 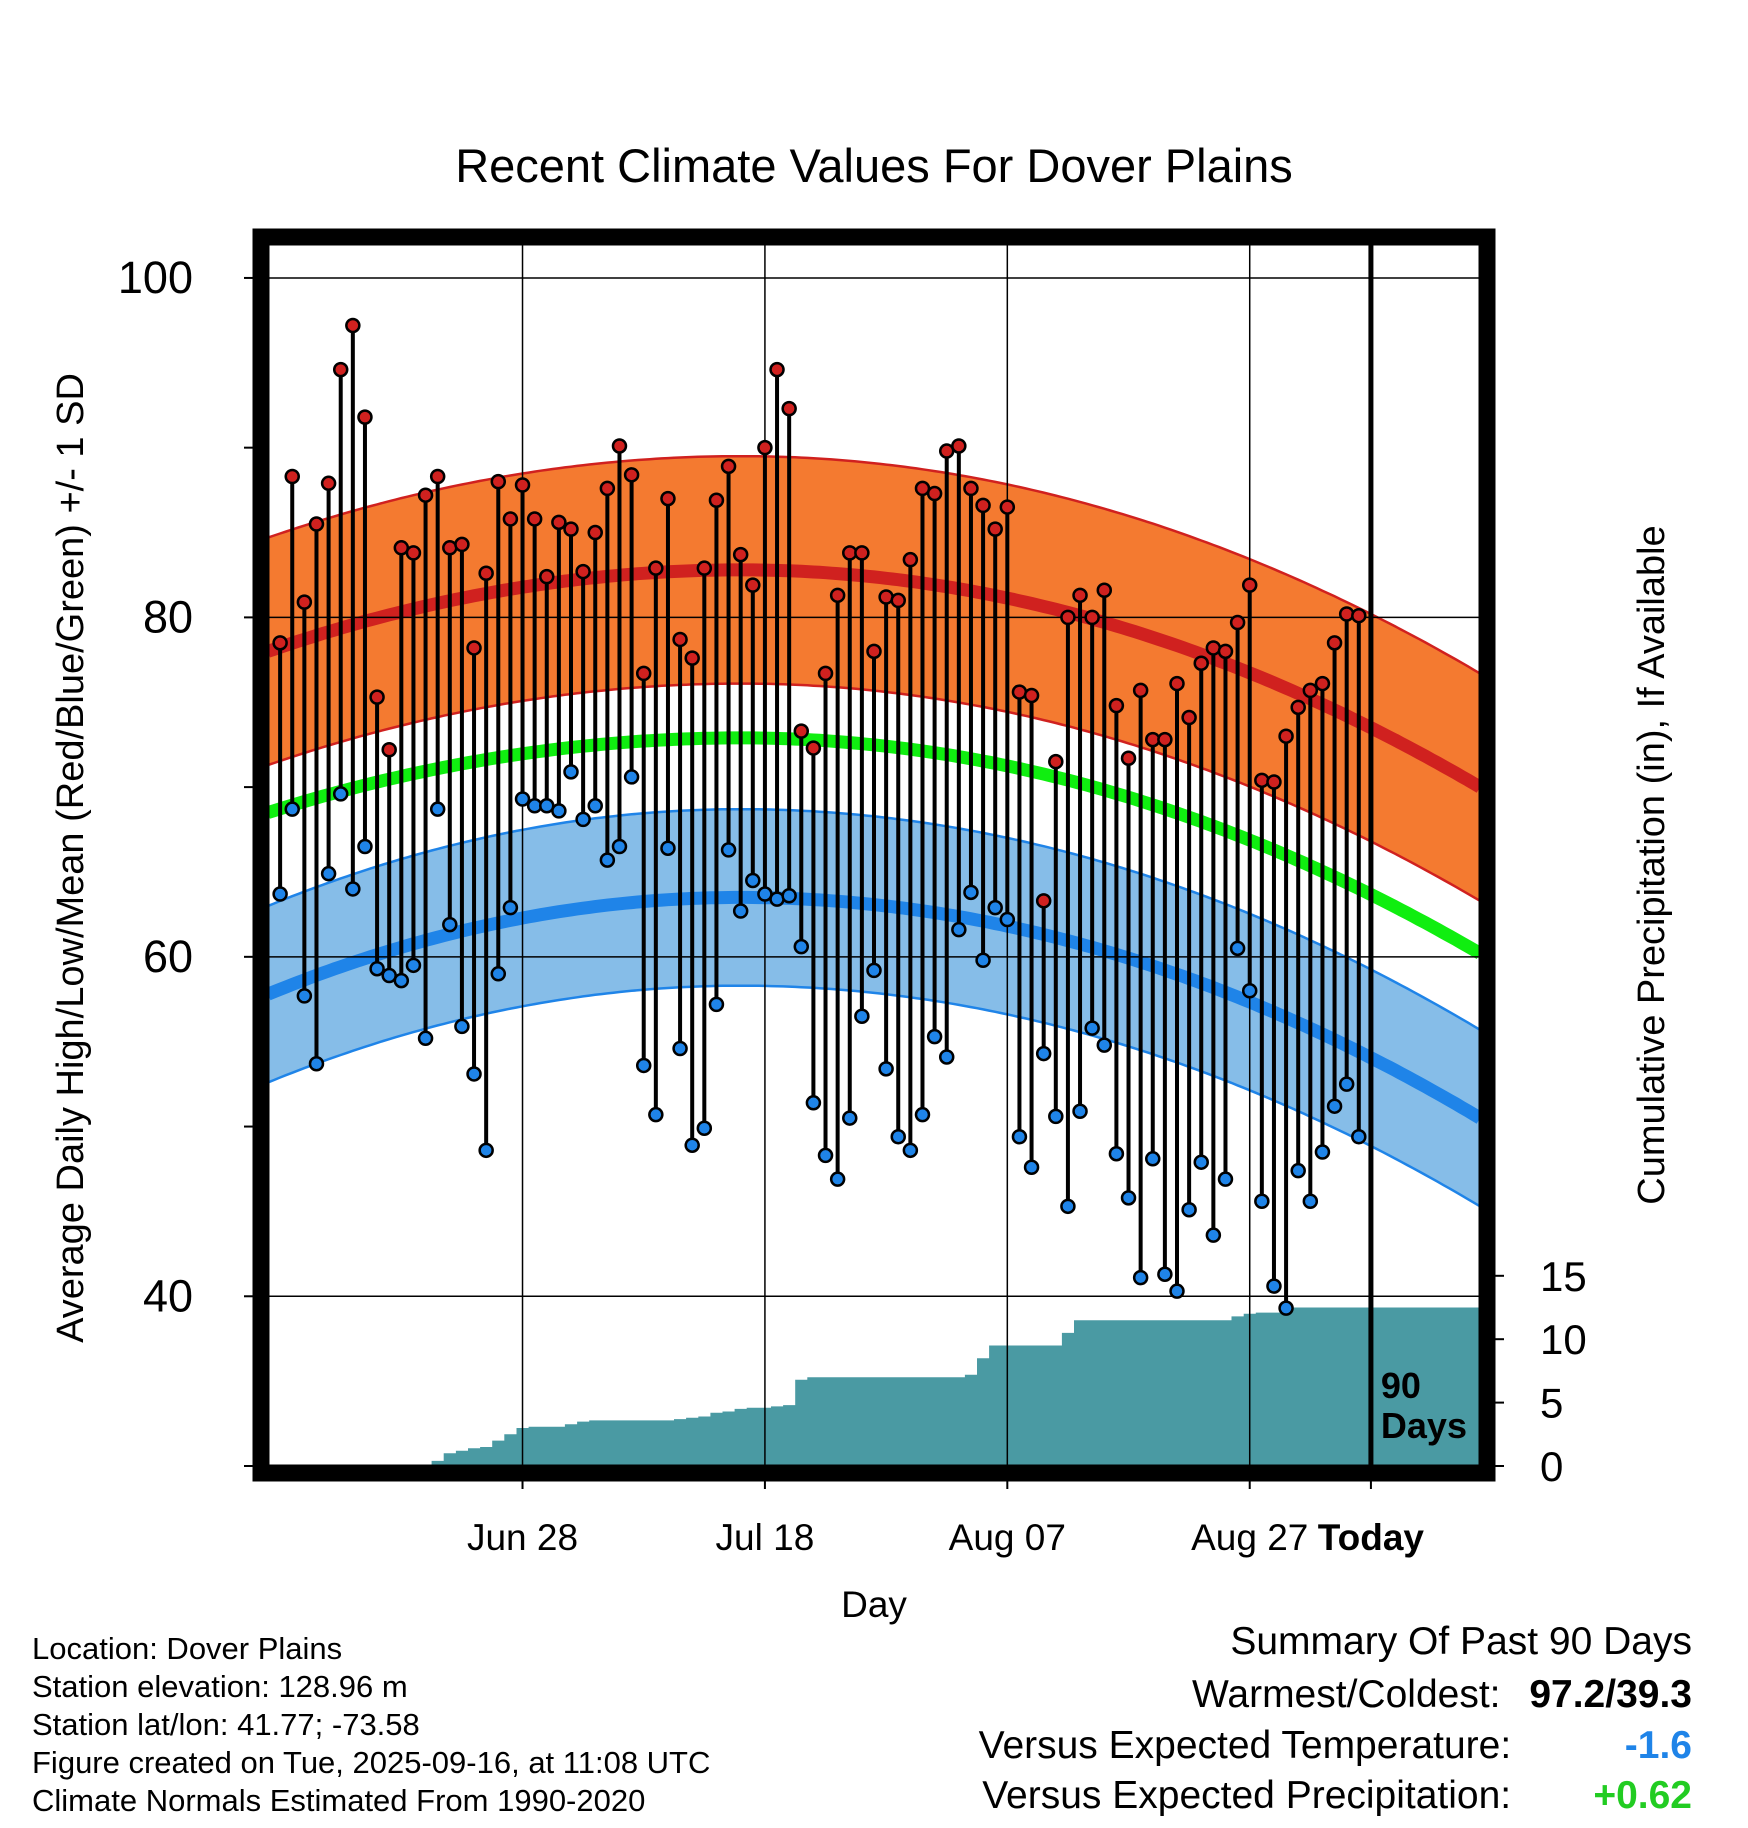 I want to click on temp-value: -1.6, so click(x=1658, y=1745).